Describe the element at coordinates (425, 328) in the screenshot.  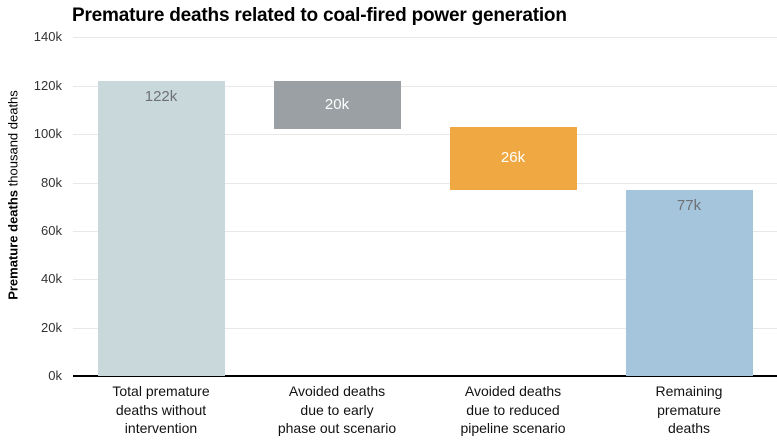
I see `gridline-20k` at that location.